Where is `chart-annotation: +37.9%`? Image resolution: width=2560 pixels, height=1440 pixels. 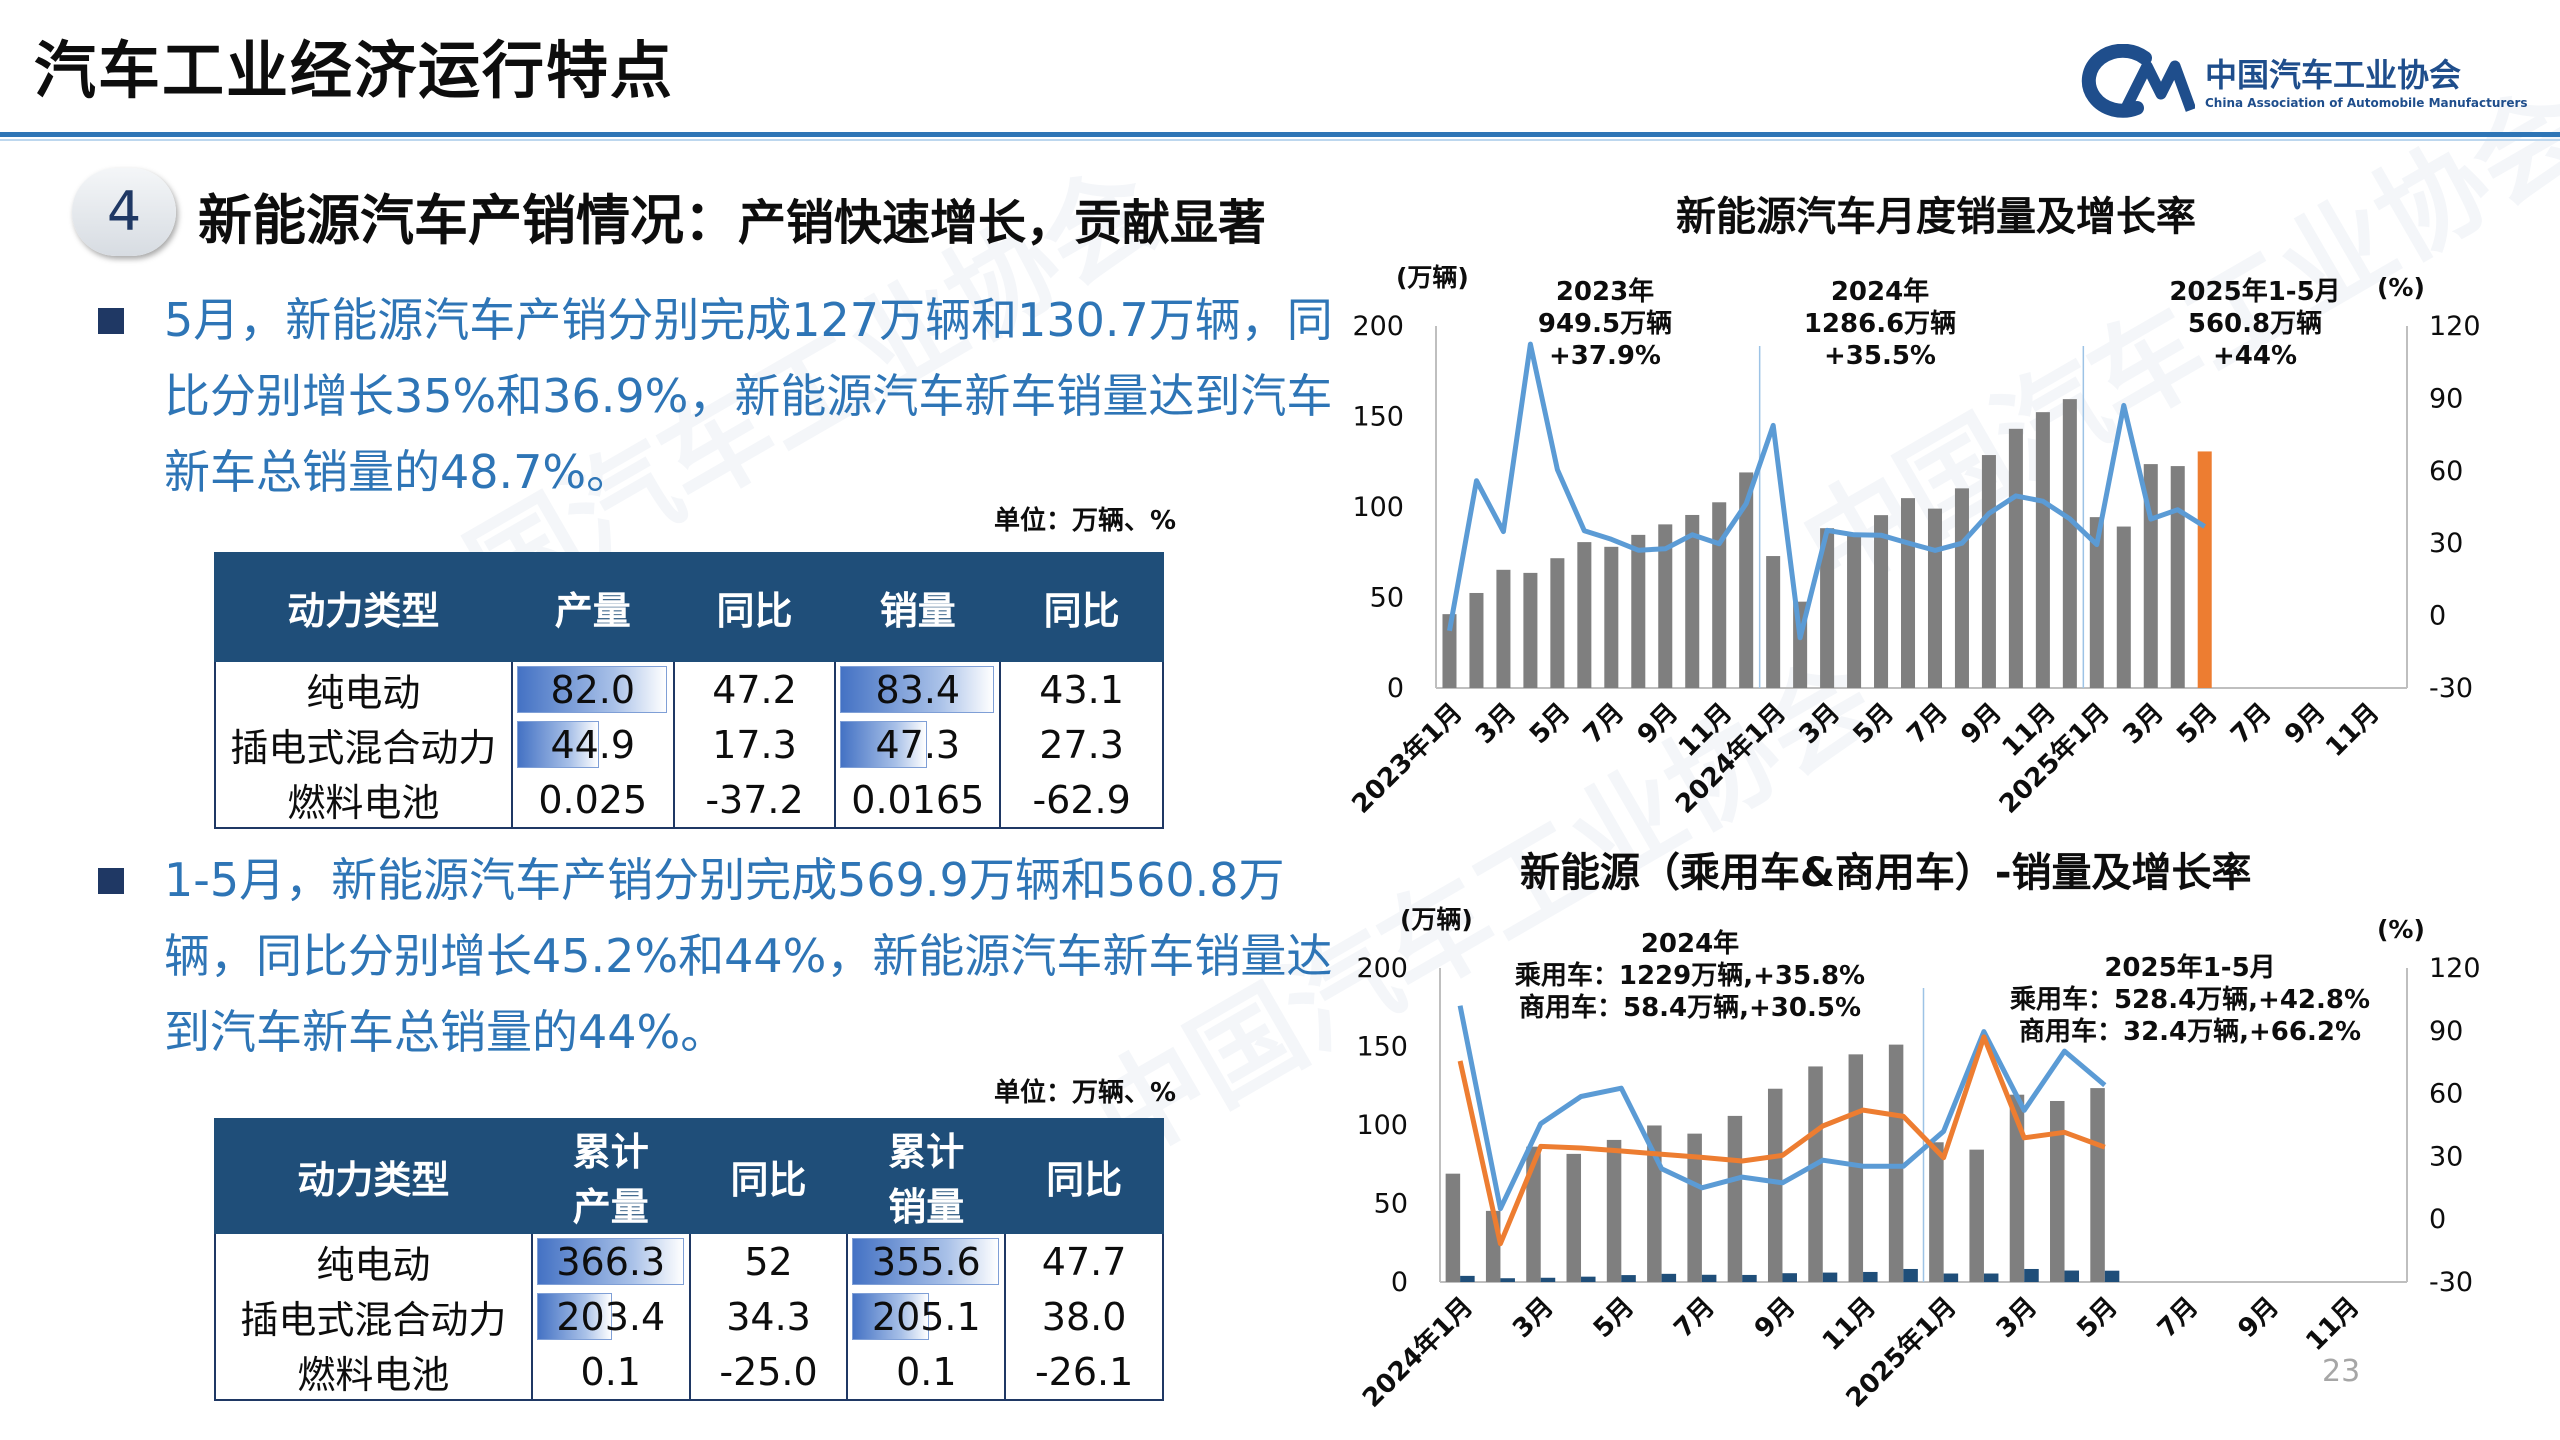 chart-annotation: +37.9% is located at coordinates (1605, 356).